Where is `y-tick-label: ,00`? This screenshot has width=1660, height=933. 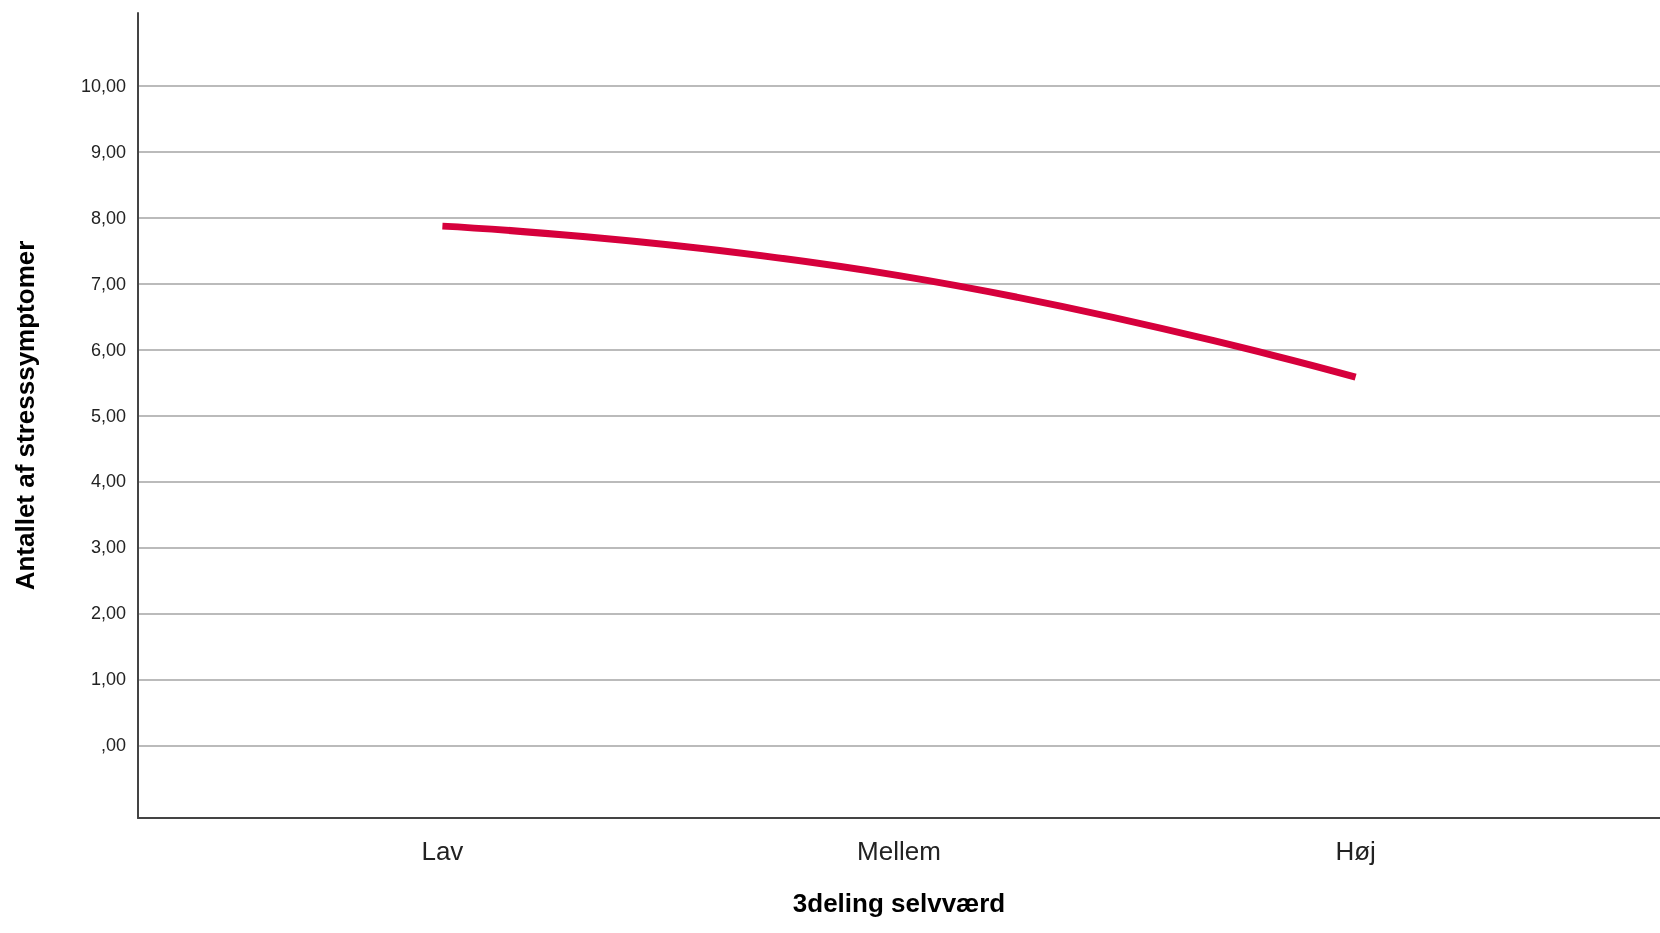
y-tick-label: ,00 is located at coordinates (113, 745).